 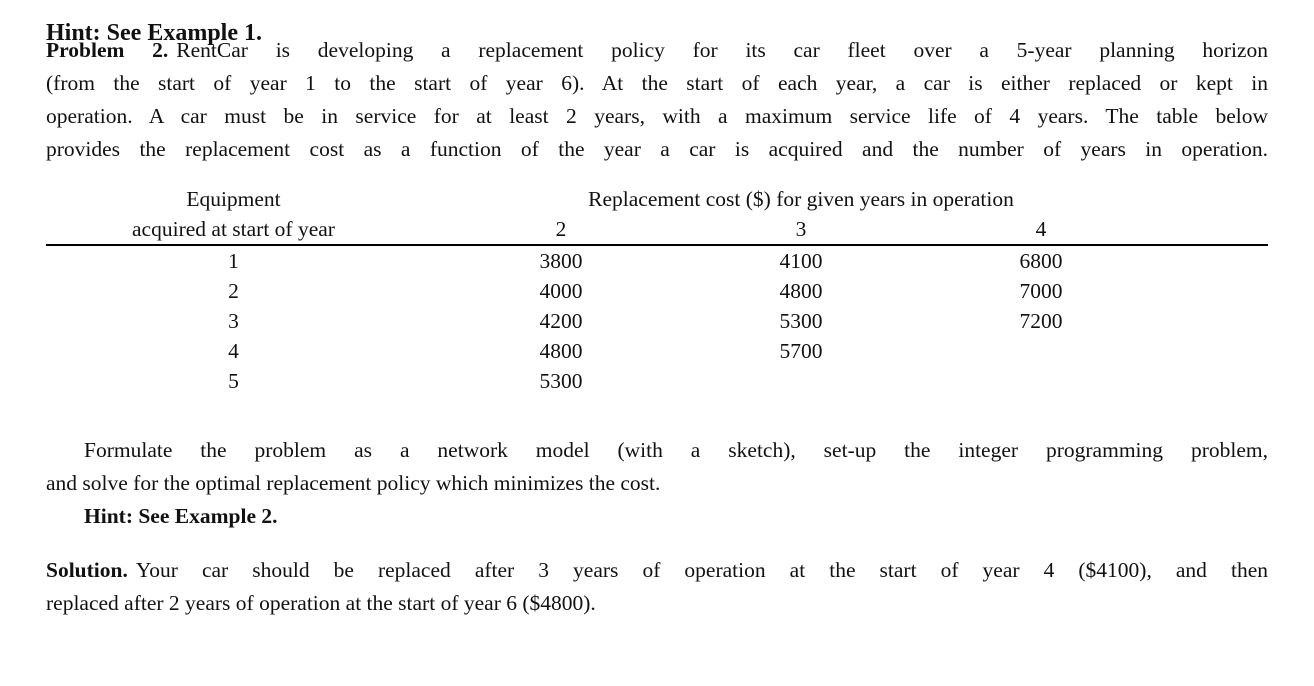 What do you see at coordinates (233, 291) in the screenshot?
I see `acquired-year-cell: 2` at bounding box center [233, 291].